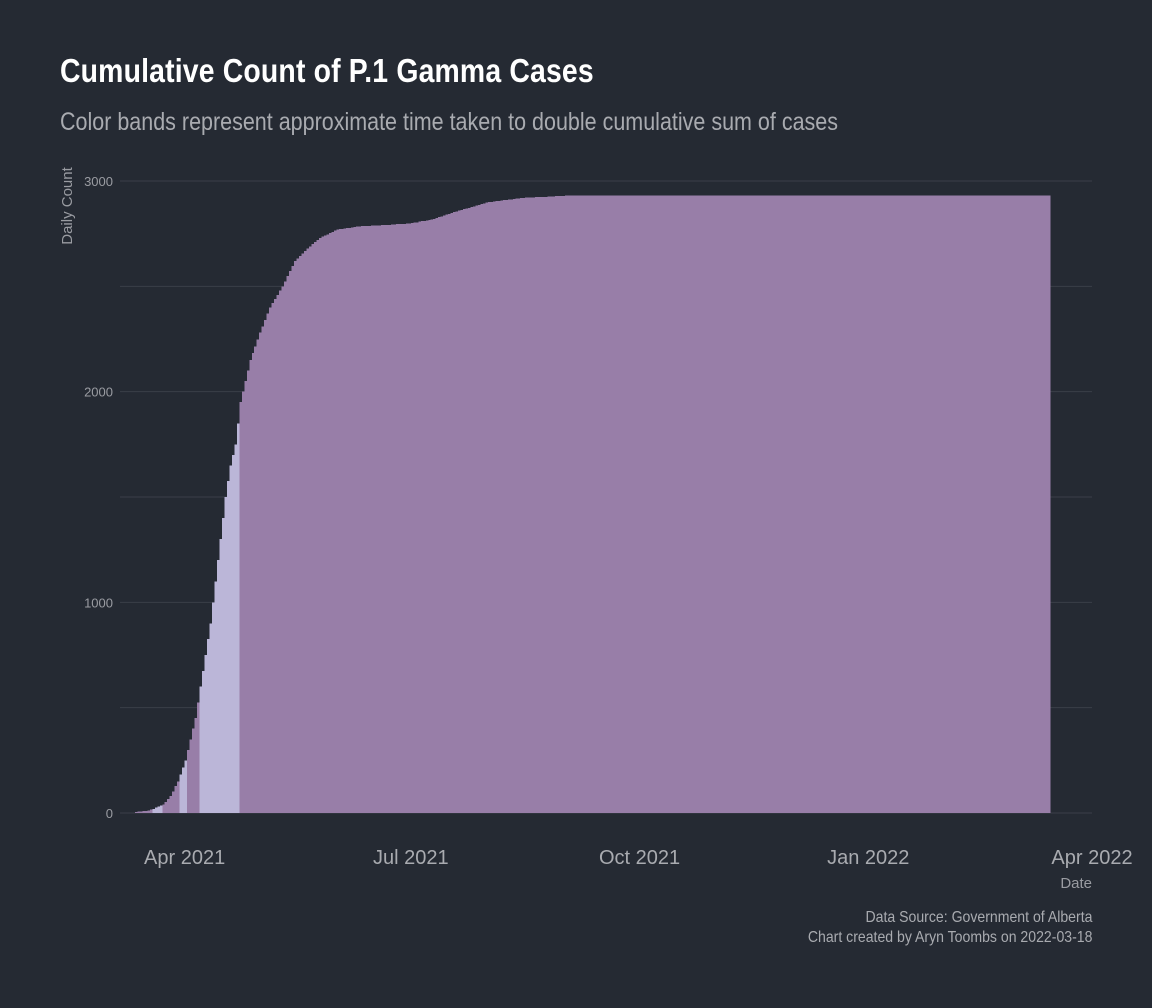 The height and width of the screenshot is (1008, 1152). What do you see at coordinates (868, 858) in the screenshot?
I see `x-tick-label: Jan 2022` at bounding box center [868, 858].